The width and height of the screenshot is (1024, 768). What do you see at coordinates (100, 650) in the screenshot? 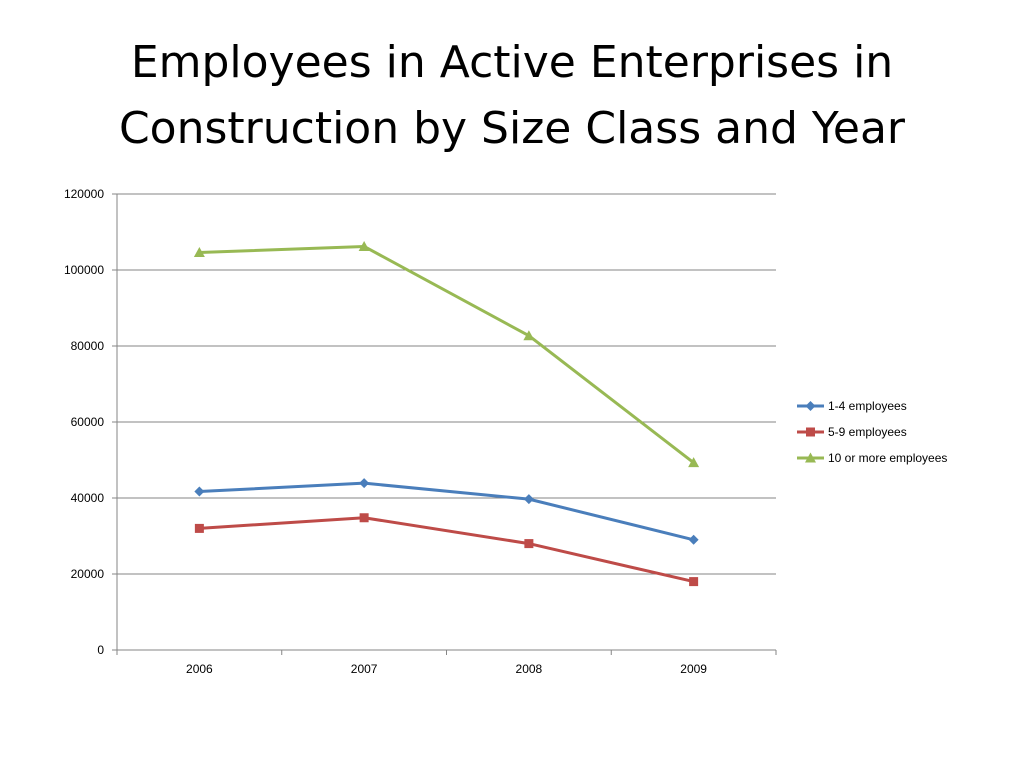
I see `y-tick-label: 0` at bounding box center [100, 650].